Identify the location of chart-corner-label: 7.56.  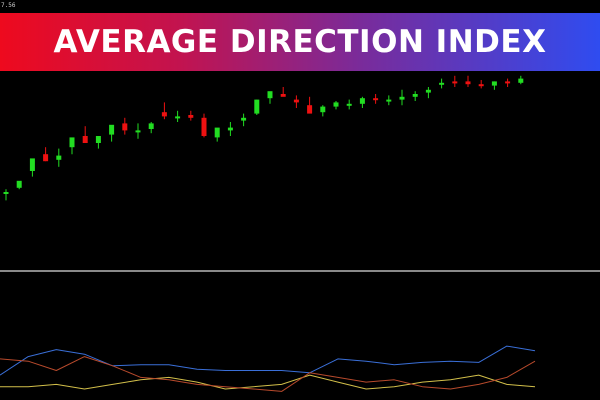
(8, 5).